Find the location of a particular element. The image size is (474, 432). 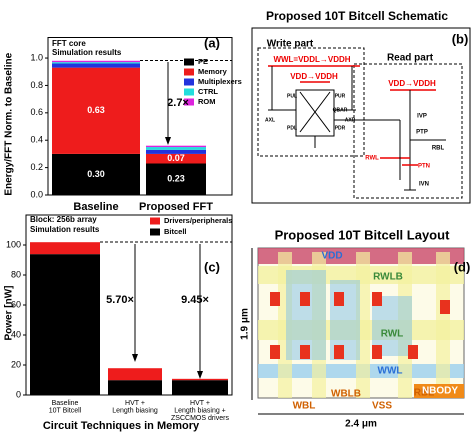

panel-label: (d) is located at coordinates (462, 266).